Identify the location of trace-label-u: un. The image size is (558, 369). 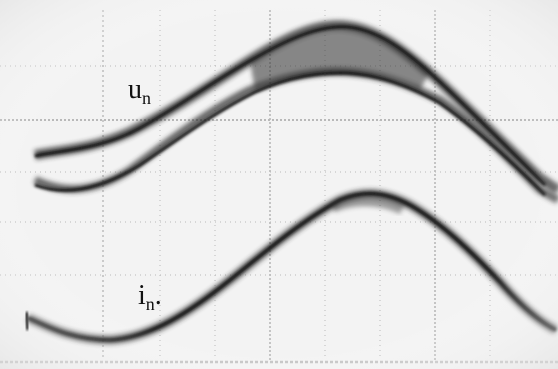
(139, 91).